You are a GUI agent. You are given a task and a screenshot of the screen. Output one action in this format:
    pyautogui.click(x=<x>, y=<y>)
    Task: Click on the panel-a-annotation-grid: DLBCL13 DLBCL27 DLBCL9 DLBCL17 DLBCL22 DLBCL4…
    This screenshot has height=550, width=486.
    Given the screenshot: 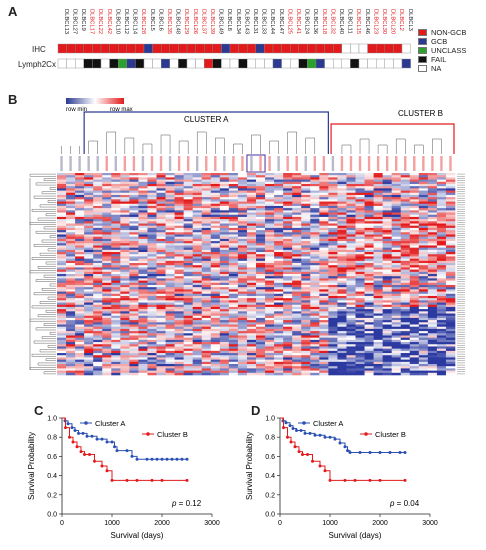 What is the action you would take?
    pyautogui.click(x=235, y=39)
    